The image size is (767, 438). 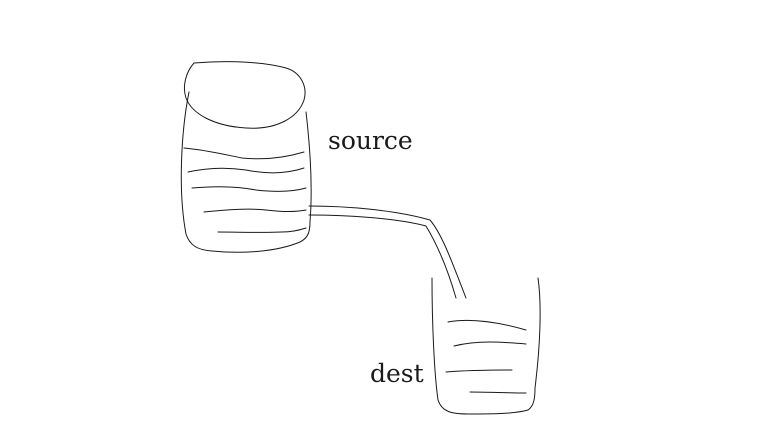 What do you see at coordinates (501, 401) in the screenshot?
I see `dest-cup-bottom` at bounding box center [501, 401].